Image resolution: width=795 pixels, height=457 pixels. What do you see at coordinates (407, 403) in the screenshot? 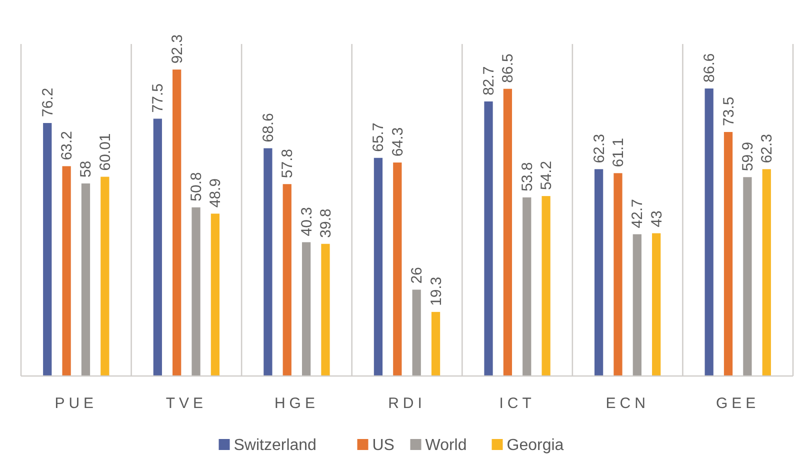
I see `x-tick-label: RDI` at bounding box center [407, 403].